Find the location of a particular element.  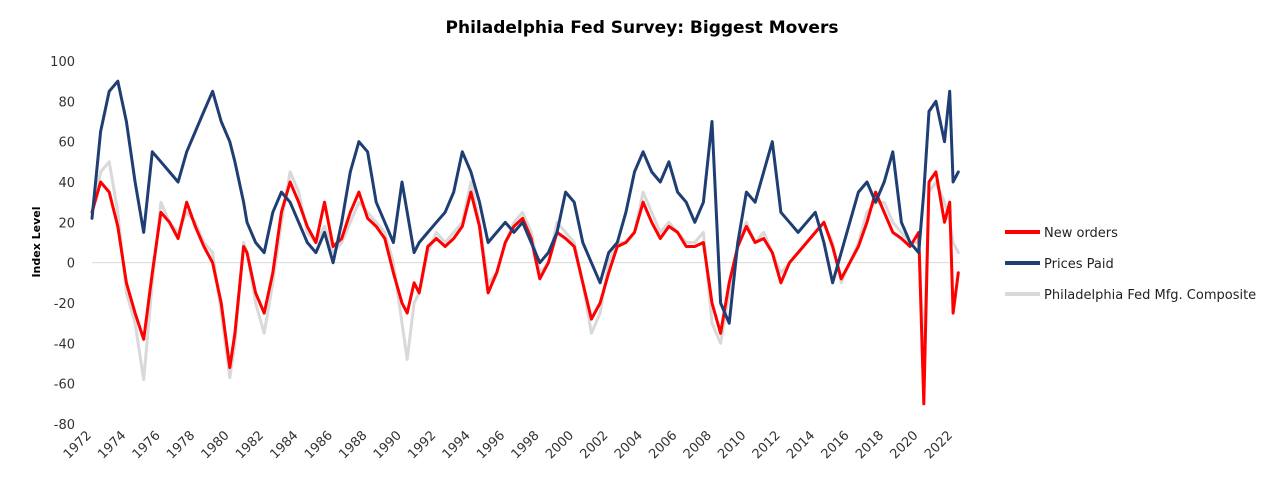

x-tick-label: 1998 is located at coordinates (526, 445).